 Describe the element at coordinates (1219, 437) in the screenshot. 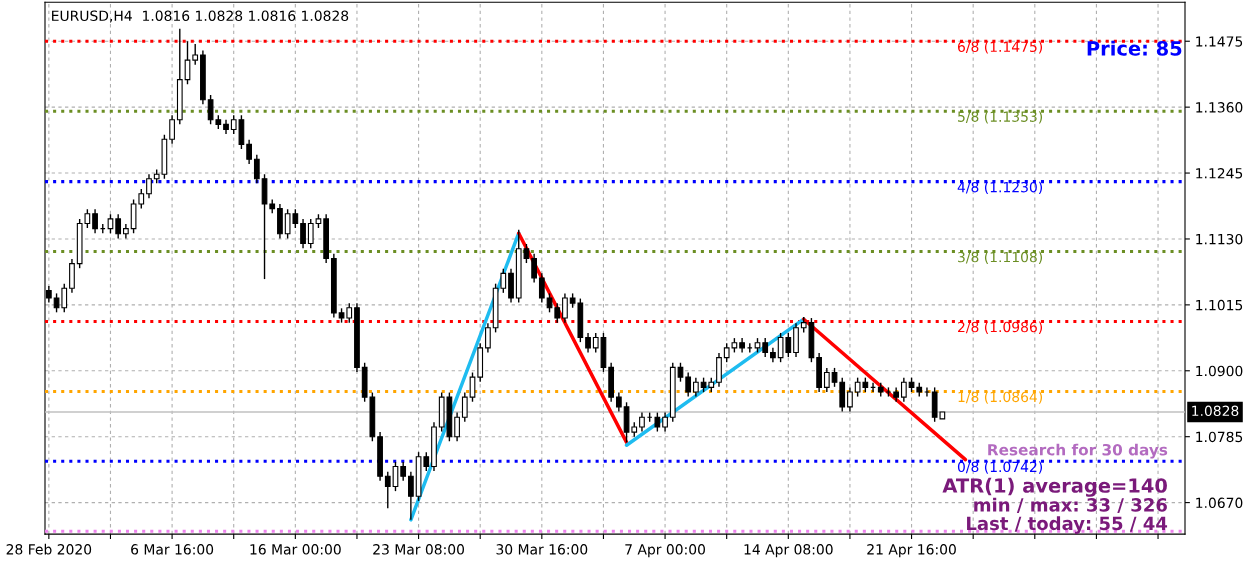

I see `y-tick-label: 1.0785` at that location.